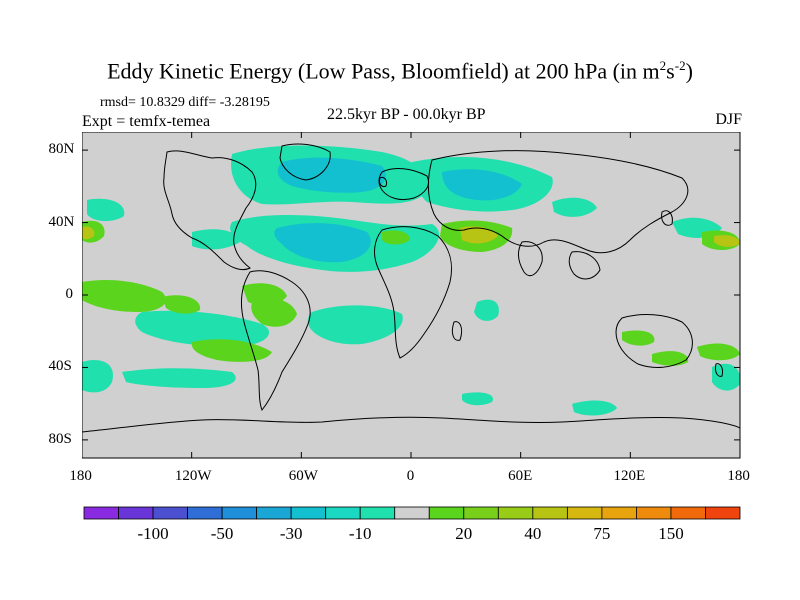 The width and height of the screenshot is (800, 600). I want to click on coast-southeast-asia, so click(584, 265).